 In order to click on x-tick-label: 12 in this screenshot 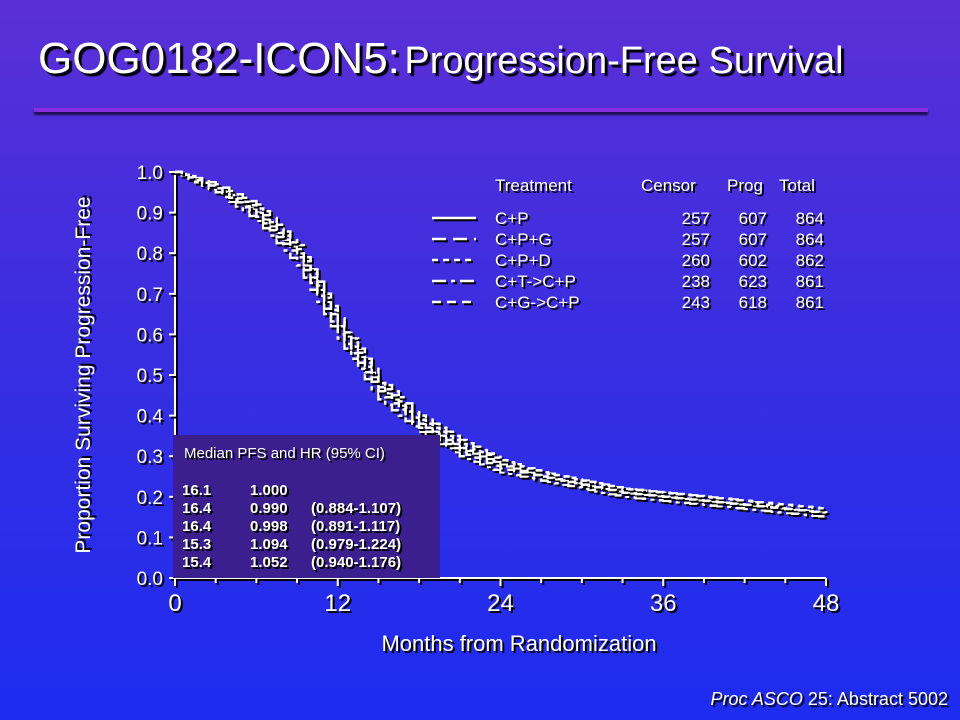, I will do `click(337, 603)`.